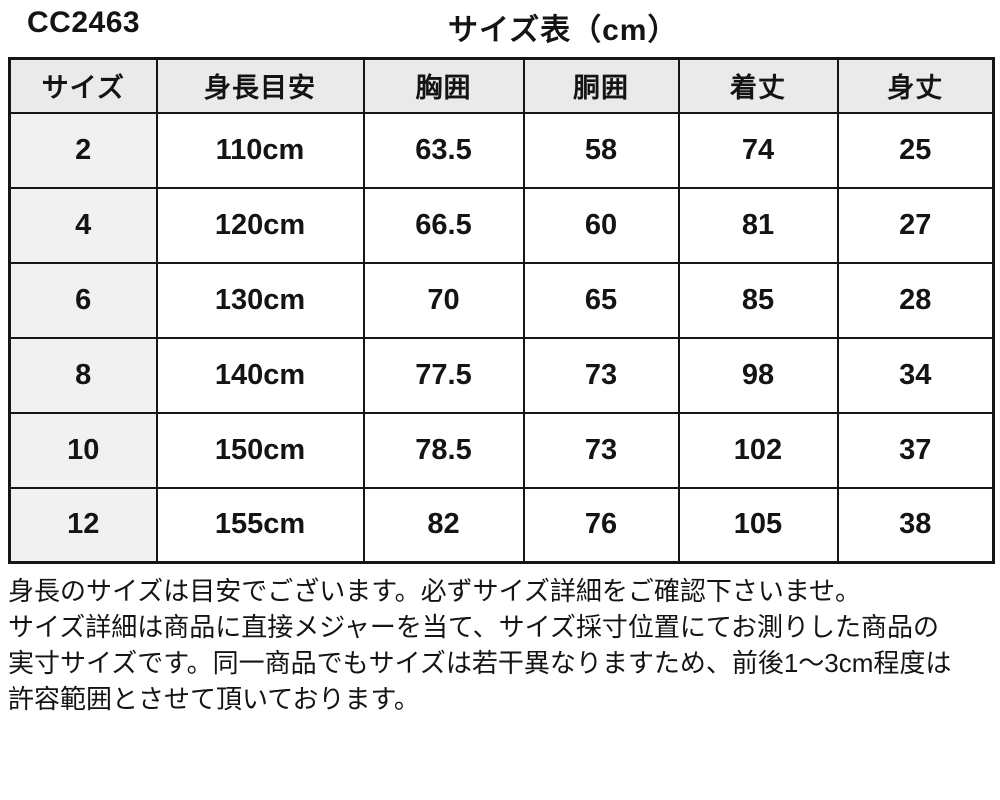  I want to click on measurement-cell: 60, so click(601, 225).